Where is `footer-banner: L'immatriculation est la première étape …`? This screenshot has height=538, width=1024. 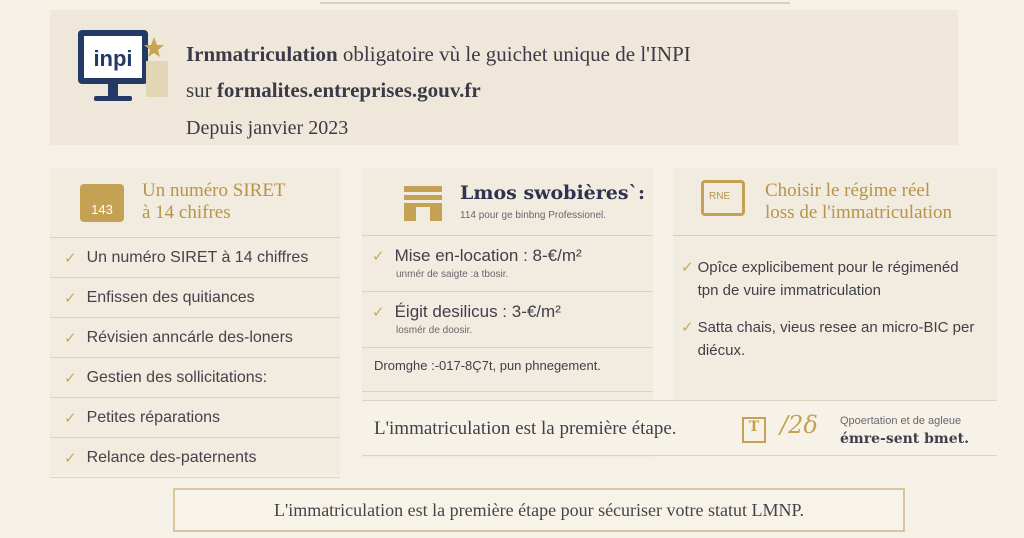
footer-banner: L'immatriculation est la première étape … is located at coordinates (539, 510).